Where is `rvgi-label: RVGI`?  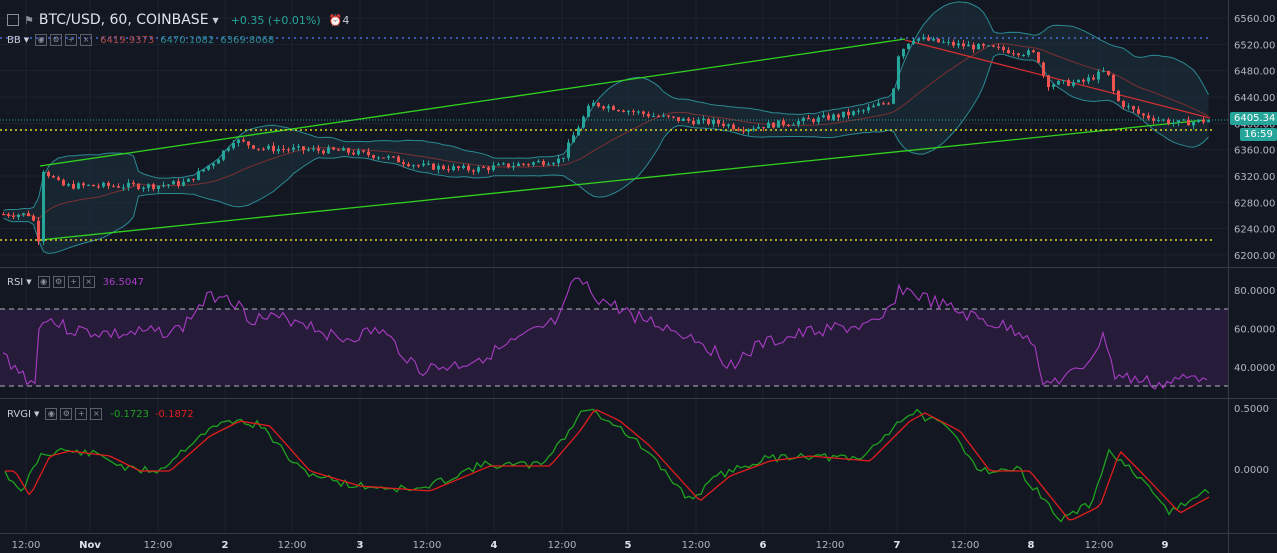
rvgi-label: RVGI is located at coordinates (19, 414).